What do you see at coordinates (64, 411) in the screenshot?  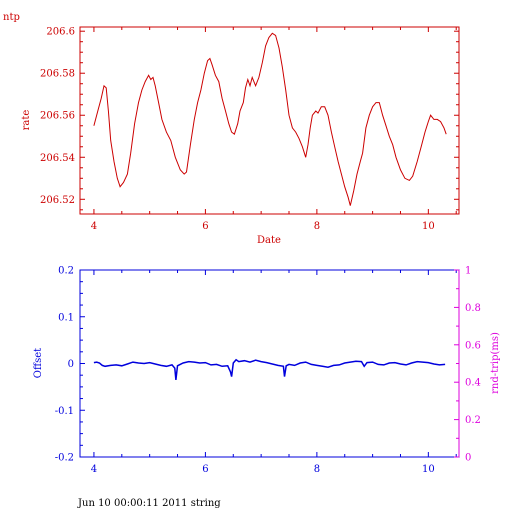 I see `offset-y-tick-label: -0.1` at bounding box center [64, 411].